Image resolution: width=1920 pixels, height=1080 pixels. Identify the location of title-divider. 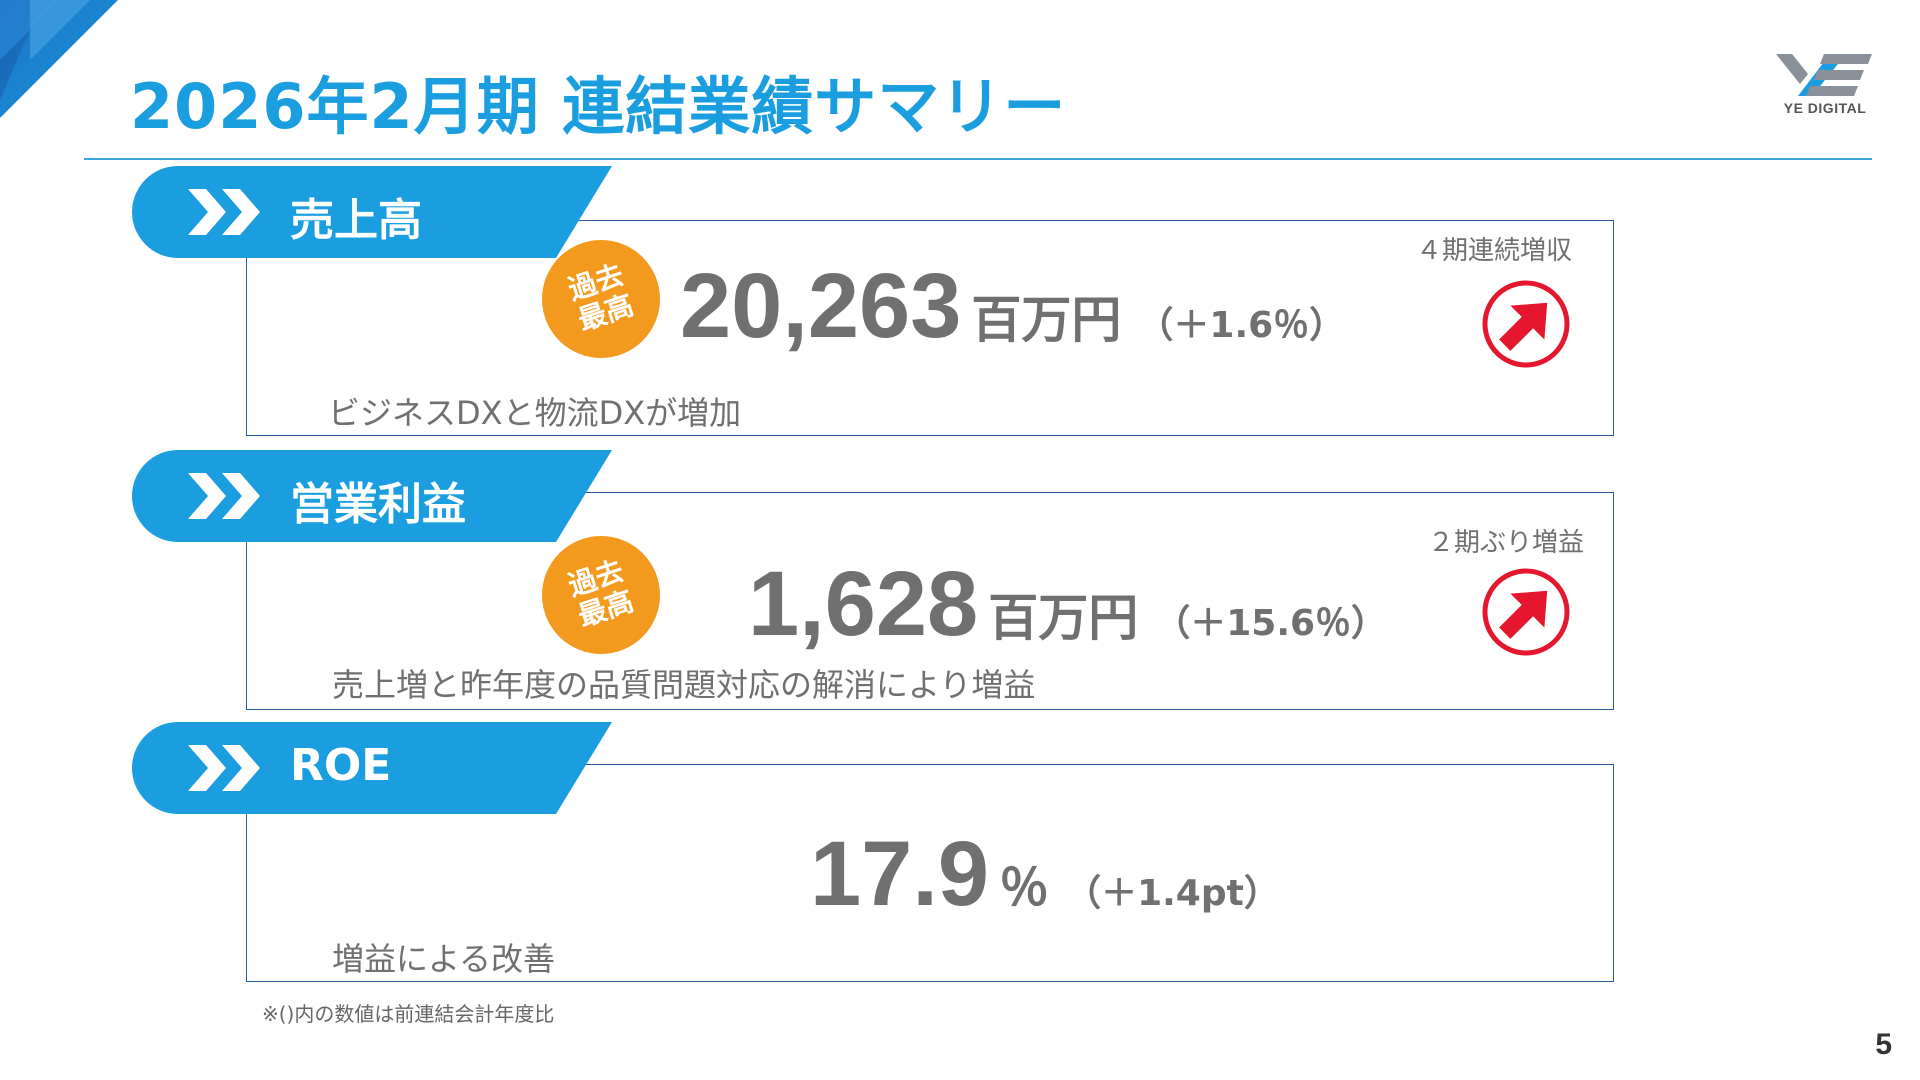
(978, 159).